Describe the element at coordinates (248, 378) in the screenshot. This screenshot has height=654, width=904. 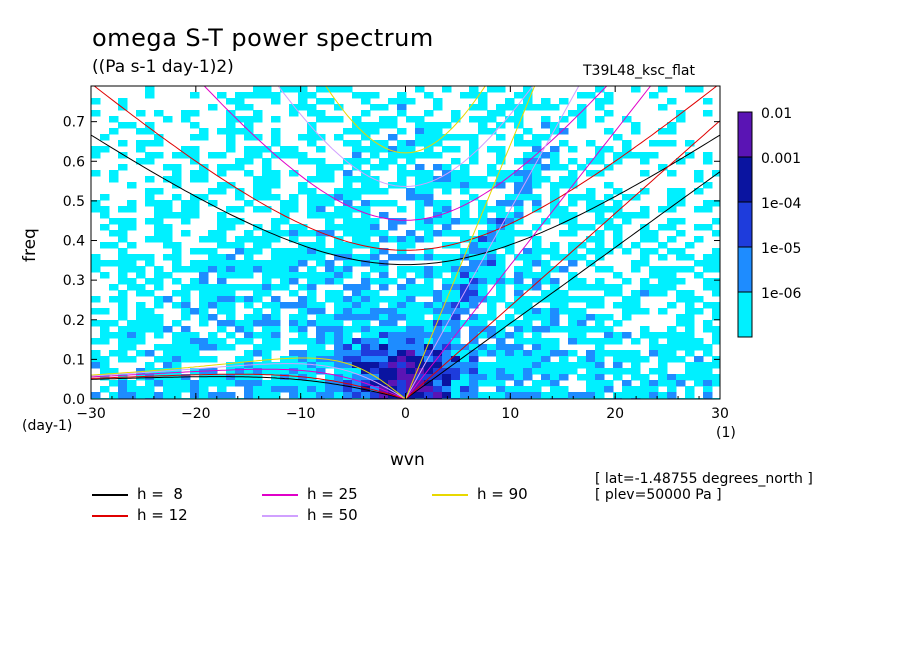
I see `rossby-curve-h90` at that location.